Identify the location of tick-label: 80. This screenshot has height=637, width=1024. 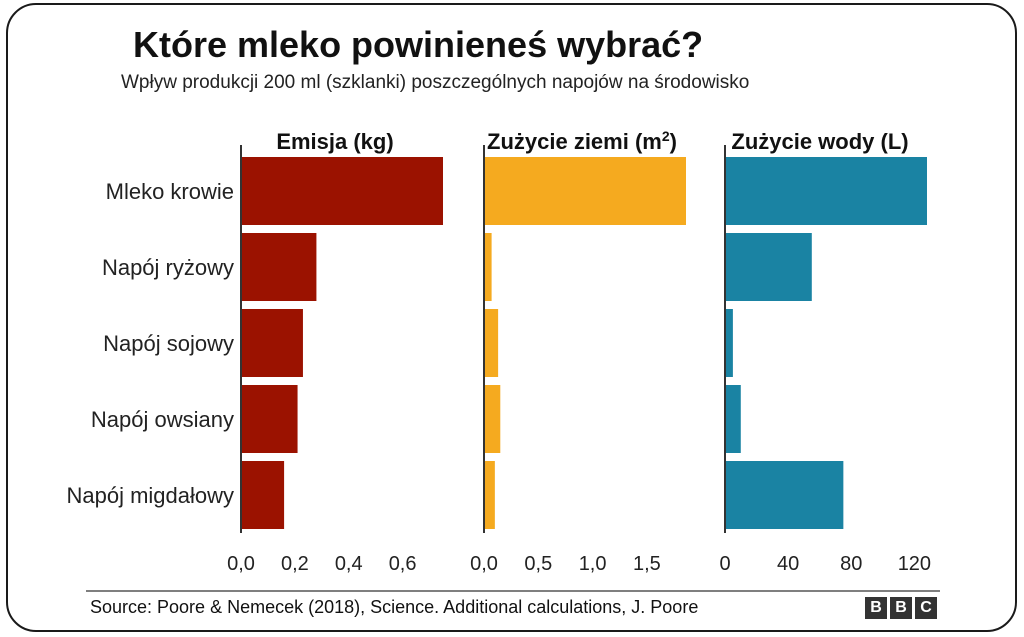
(851, 564).